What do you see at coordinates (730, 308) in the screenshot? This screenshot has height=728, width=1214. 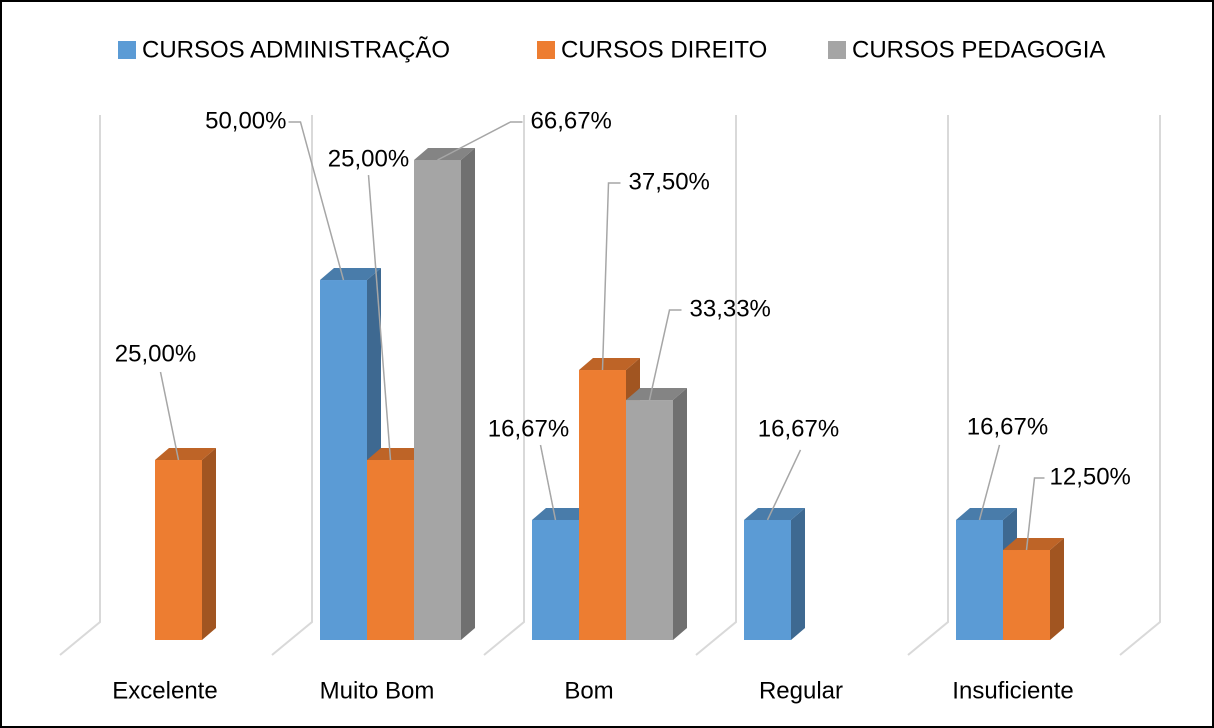 I see `data-label: 33,33%` at bounding box center [730, 308].